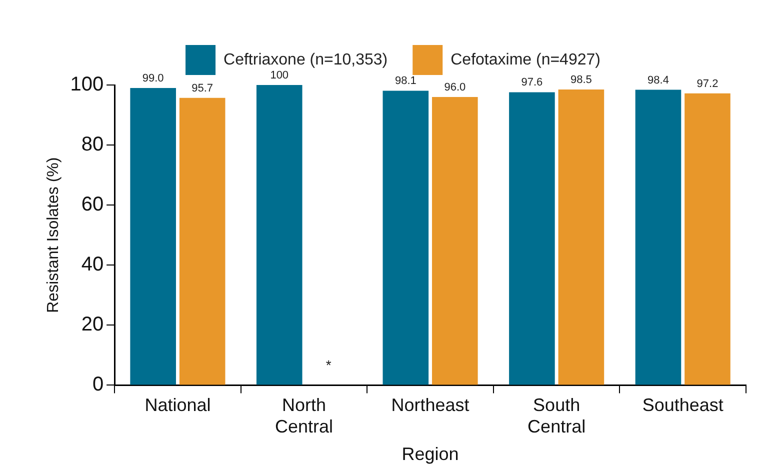 Image resolution: width=766 pixels, height=475 pixels. Describe the element at coordinates (92, 205) in the screenshot. I see `y-tick-label: 60` at that location.